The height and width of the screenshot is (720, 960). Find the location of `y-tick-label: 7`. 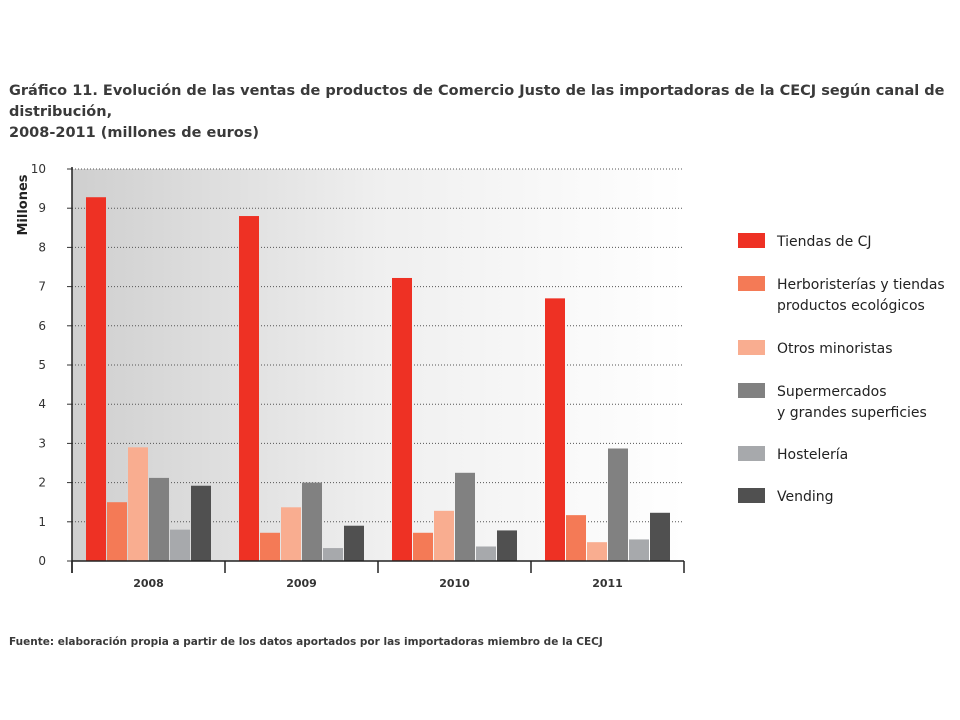

y-tick-label: 7 is located at coordinates (42, 287).